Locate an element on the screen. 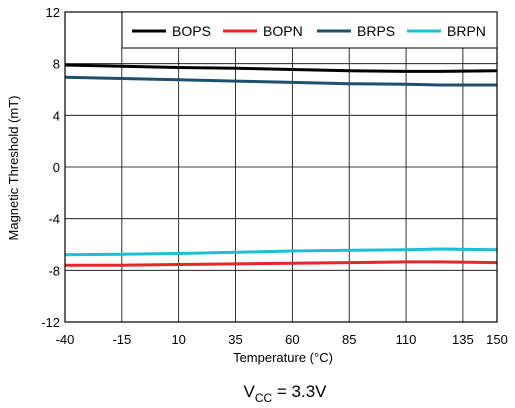  y-axis-label: Magnetic Threshold (mT) is located at coordinates (13, 168).